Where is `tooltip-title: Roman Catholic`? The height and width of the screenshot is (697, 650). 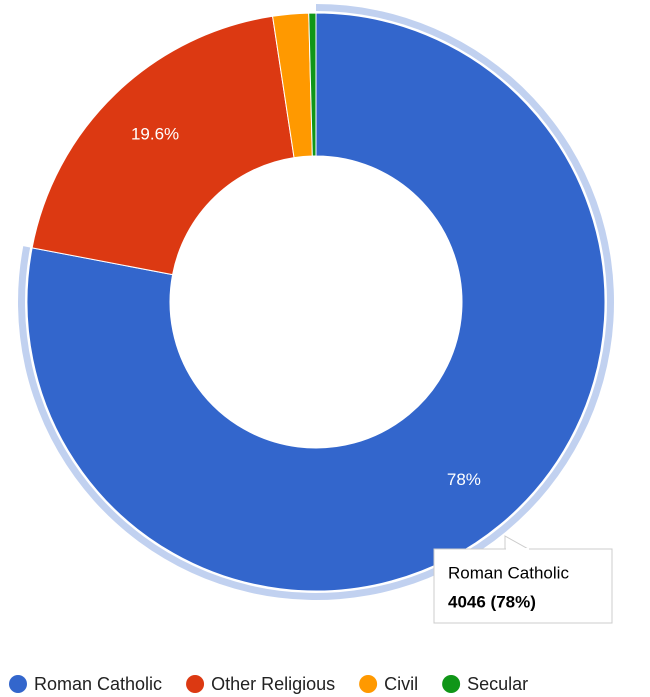 tooltip-title: Roman Catholic is located at coordinates (508, 572).